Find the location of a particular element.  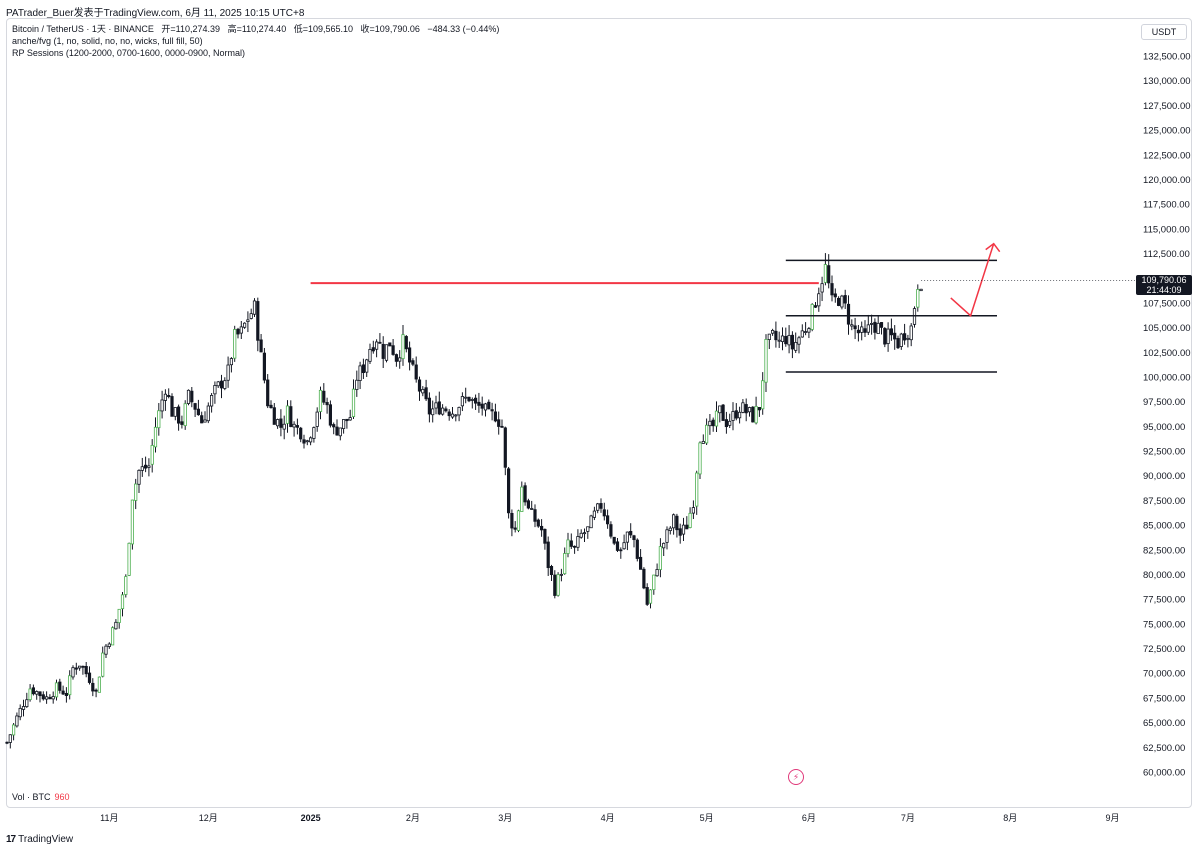

y-tick-label: 122,500.00 is located at coordinates (1167, 155).